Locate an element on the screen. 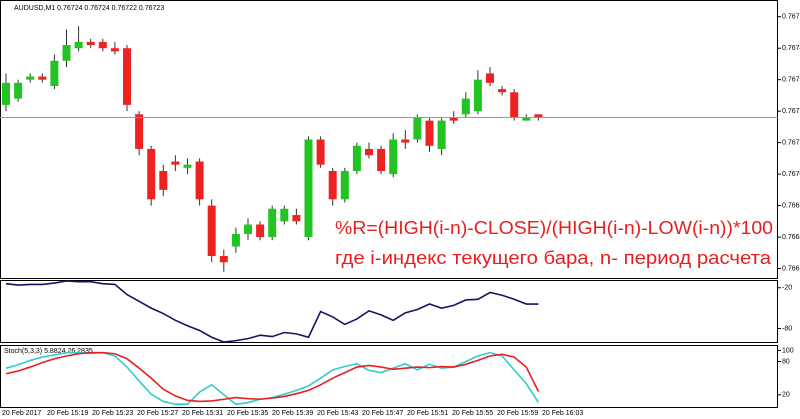  y-tick-label: -80 is located at coordinates (787, 328).